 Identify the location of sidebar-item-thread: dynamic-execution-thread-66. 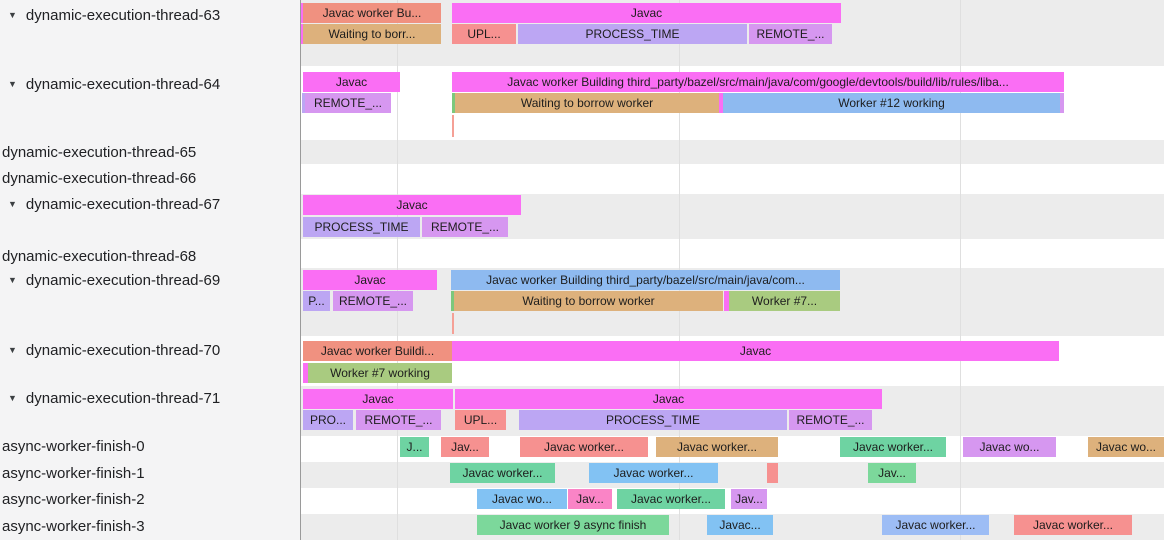
(98, 179).